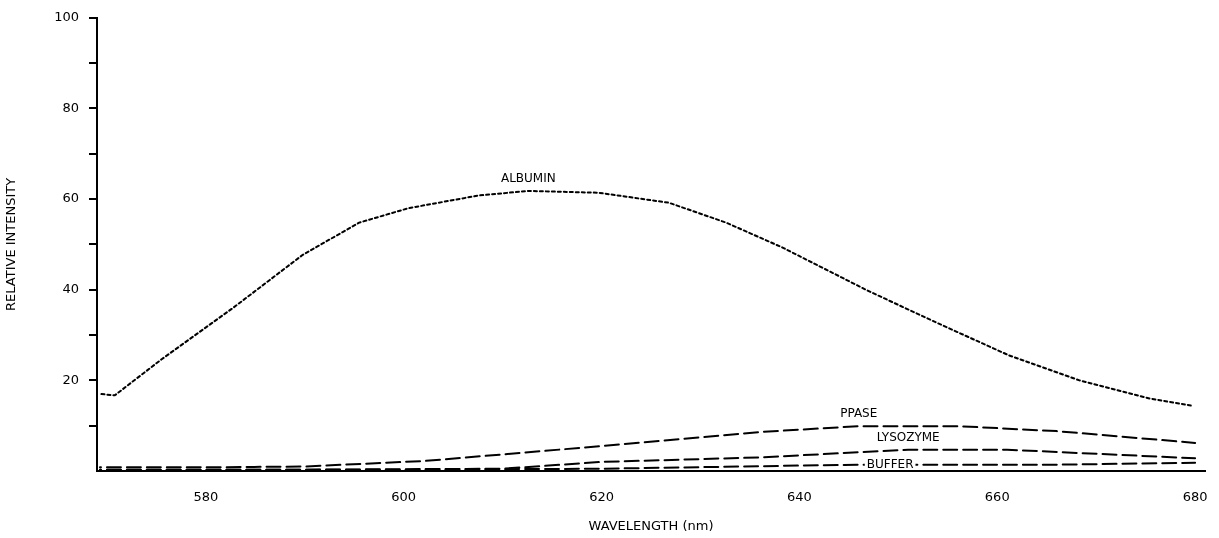  What do you see at coordinates (206, 496) in the screenshot?
I see `x-tick-label: 580` at bounding box center [206, 496].